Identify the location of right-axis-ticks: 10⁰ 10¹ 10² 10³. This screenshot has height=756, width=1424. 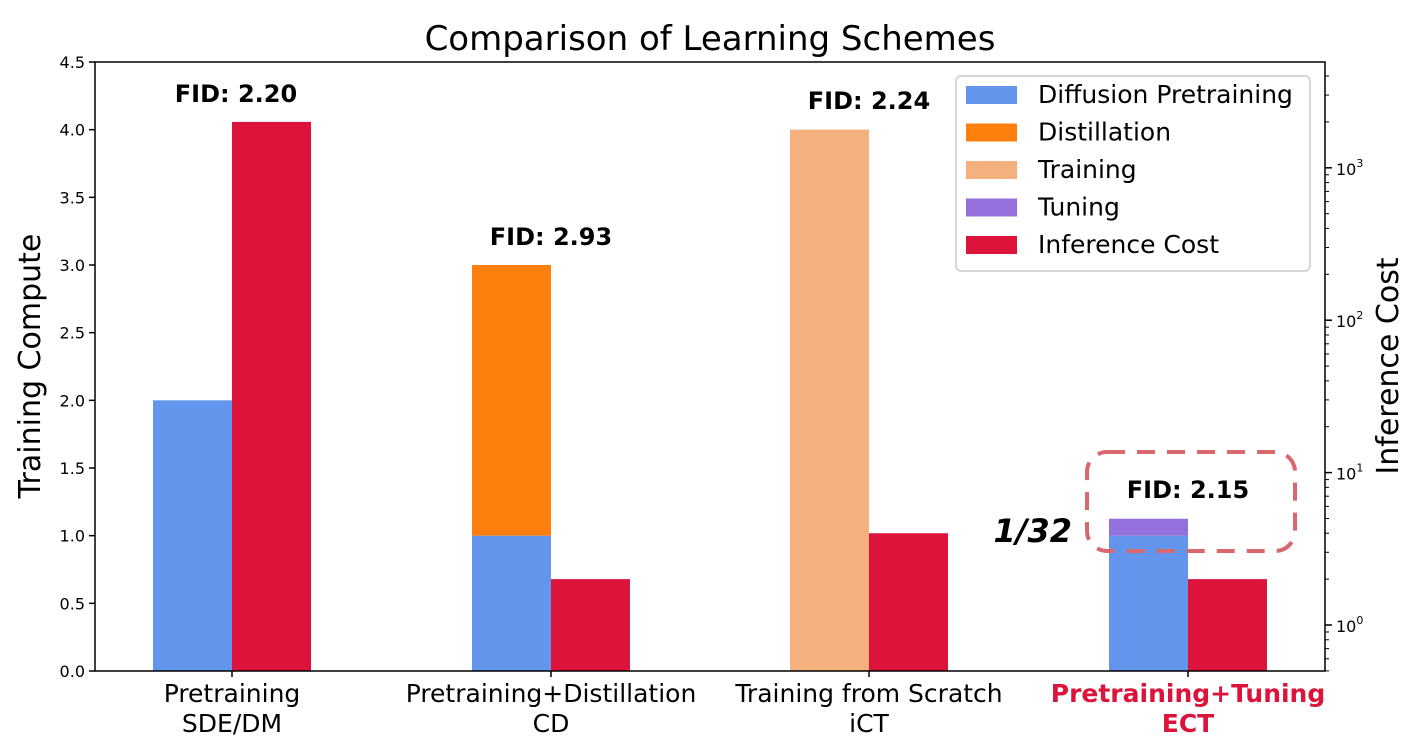
(1344, 373).